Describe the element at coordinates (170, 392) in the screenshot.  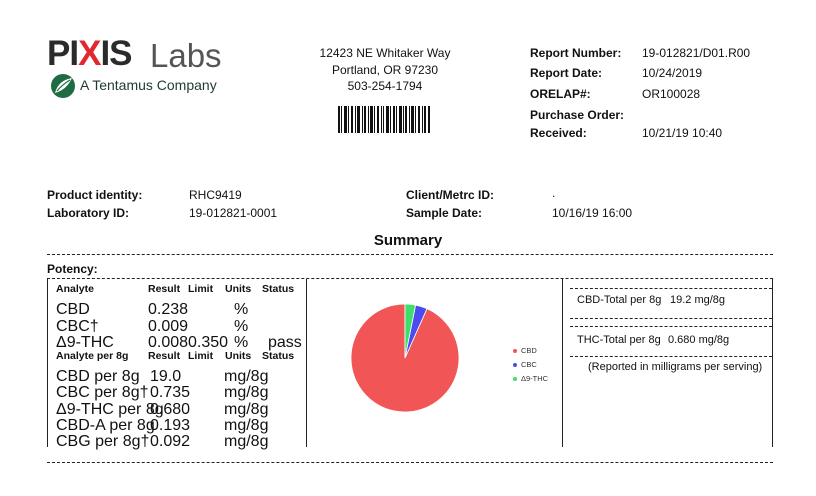
I see `table-cell-result: 0.735` at that location.